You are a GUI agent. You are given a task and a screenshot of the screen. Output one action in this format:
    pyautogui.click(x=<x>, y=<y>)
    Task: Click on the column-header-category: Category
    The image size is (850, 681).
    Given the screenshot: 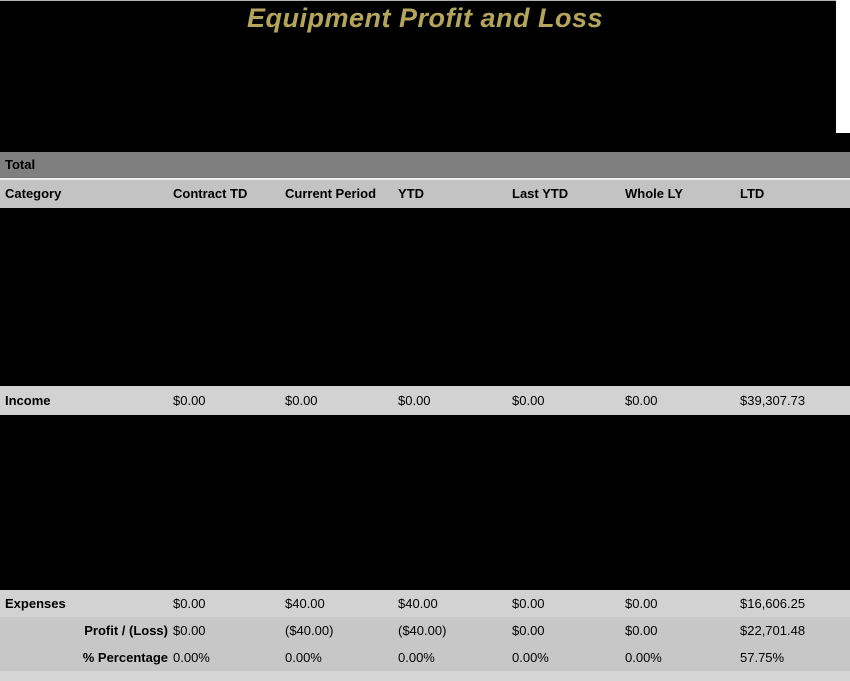 What is the action you would take?
    pyautogui.click(x=33, y=193)
    